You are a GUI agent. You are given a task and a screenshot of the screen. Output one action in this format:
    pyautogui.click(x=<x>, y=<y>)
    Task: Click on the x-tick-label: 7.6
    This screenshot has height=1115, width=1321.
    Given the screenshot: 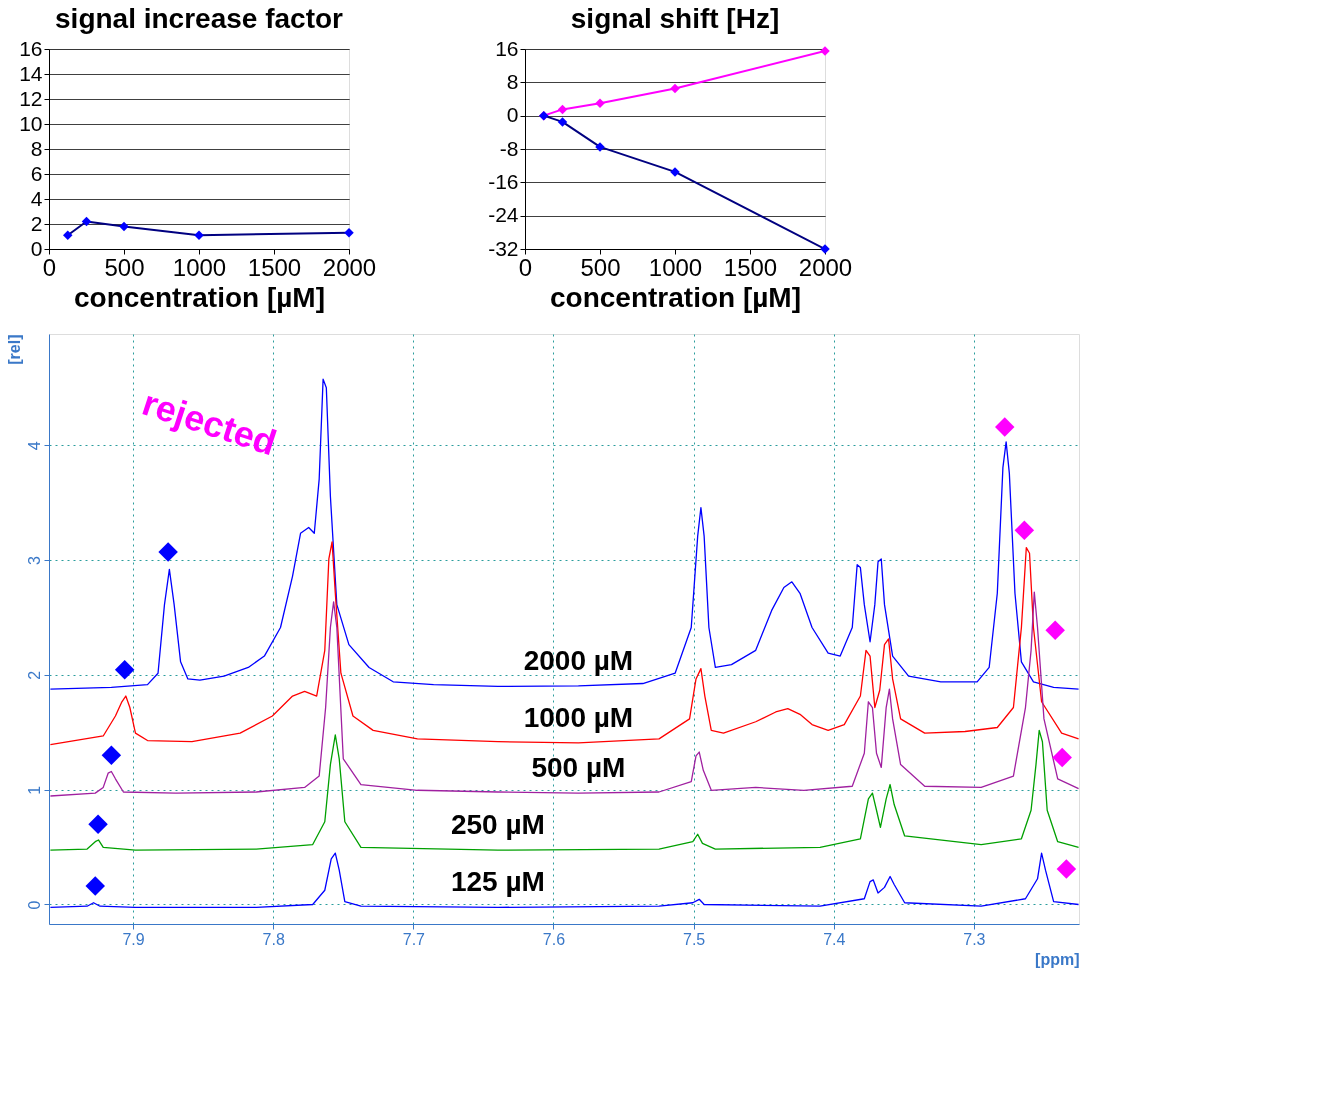 What is the action you would take?
    pyautogui.click(x=554, y=939)
    